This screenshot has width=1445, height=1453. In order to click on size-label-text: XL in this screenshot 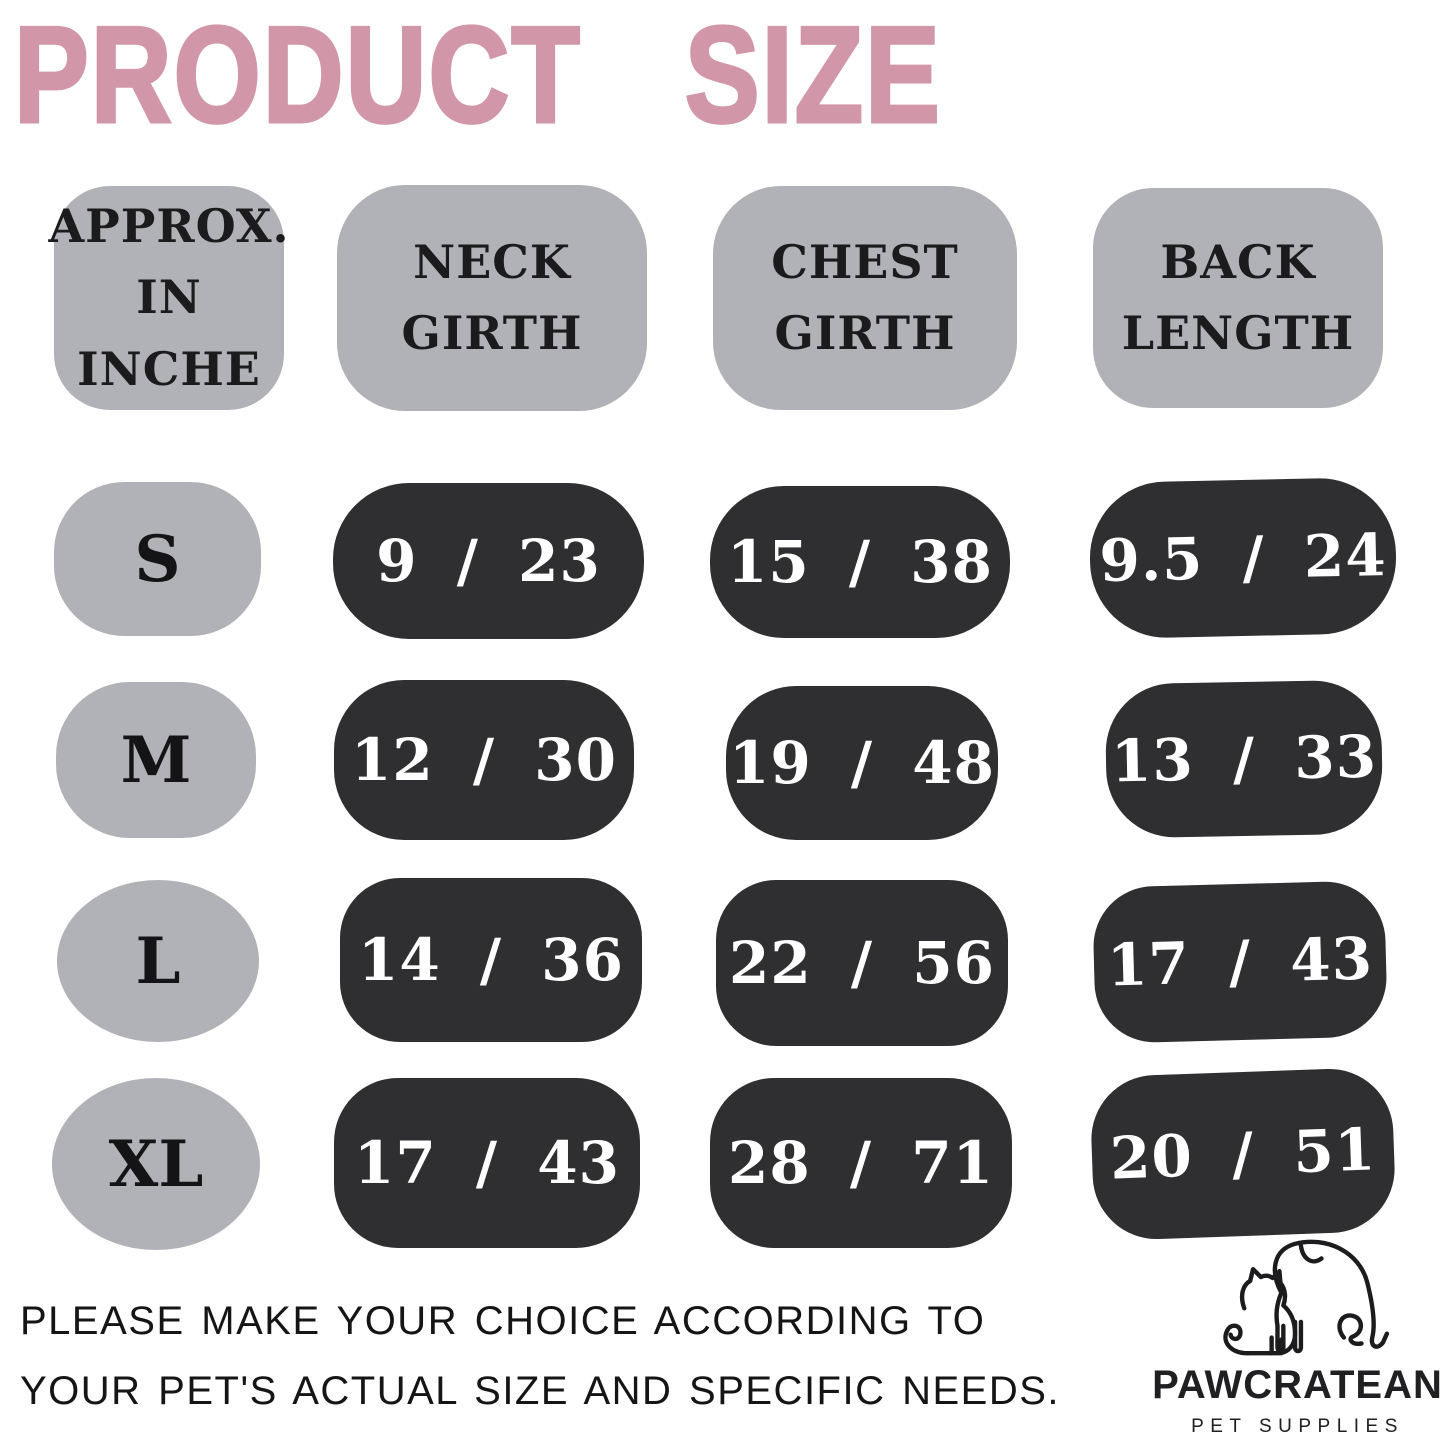, I will do `click(156, 1164)`.